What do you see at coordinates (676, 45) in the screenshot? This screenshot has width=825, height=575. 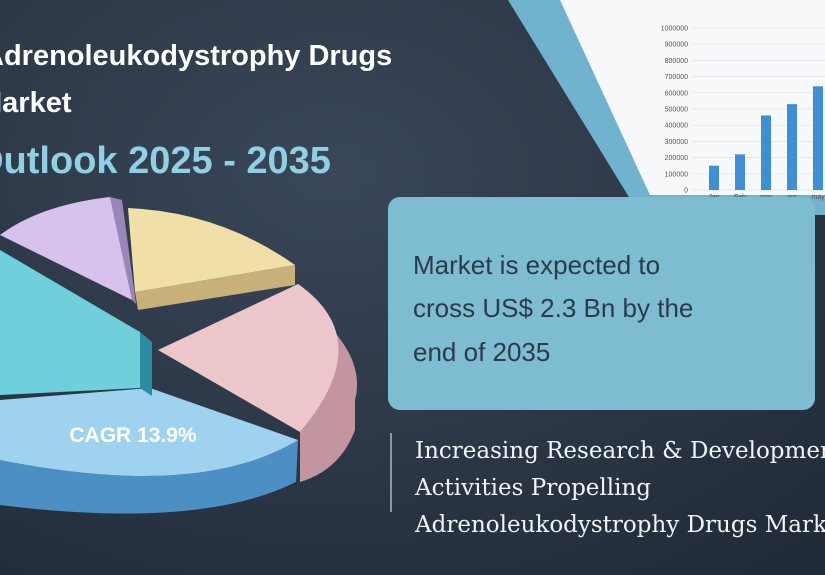 I see `y-tick-label: 900000` at bounding box center [676, 45].